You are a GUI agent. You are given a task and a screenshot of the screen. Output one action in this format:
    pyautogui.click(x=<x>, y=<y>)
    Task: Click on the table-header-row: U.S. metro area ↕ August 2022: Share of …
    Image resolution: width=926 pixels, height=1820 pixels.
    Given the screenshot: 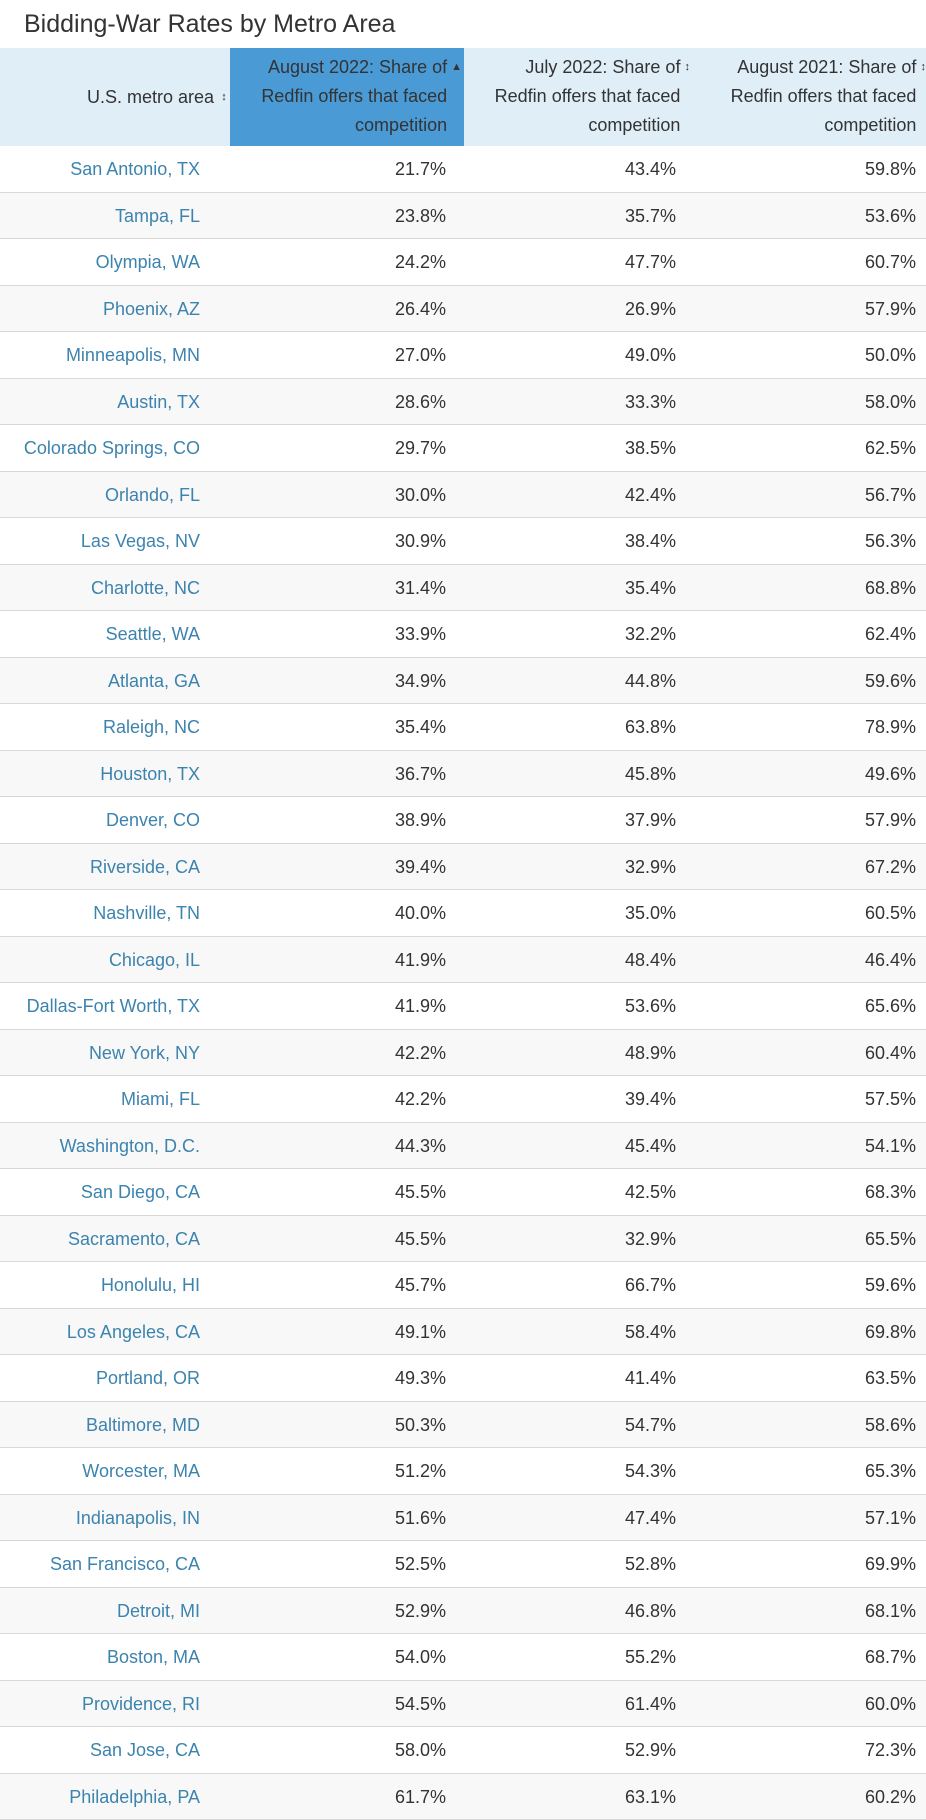 What is the action you would take?
    pyautogui.click(x=463, y=97)
    